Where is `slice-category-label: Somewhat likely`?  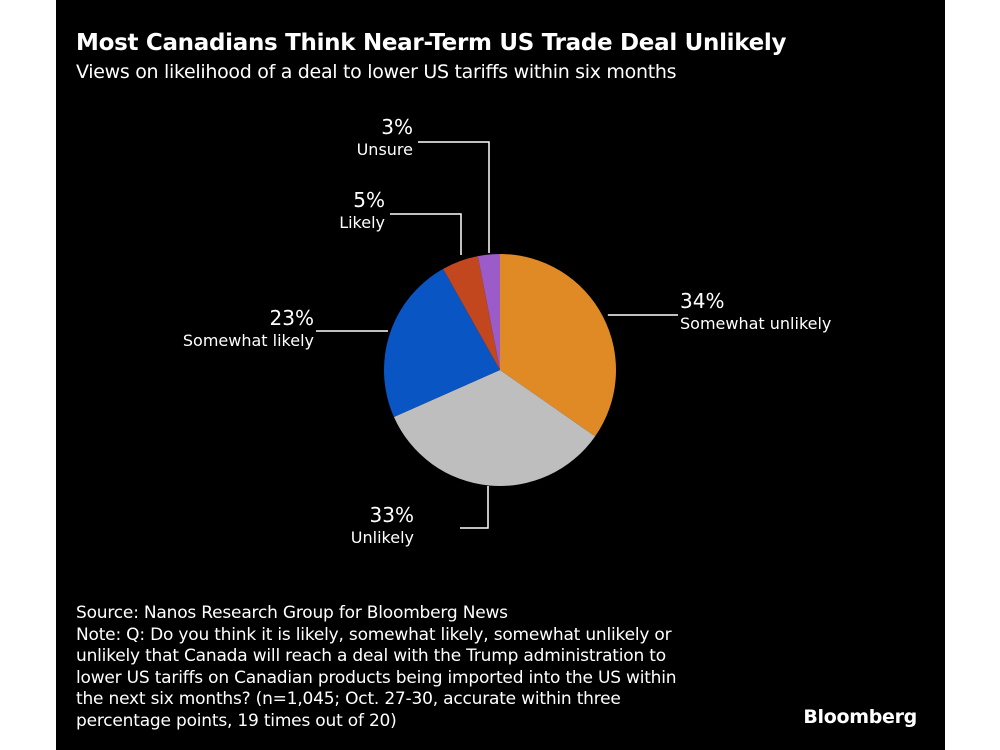 slice-category-label: Somewhat likely is located at coordinates (248, 340).